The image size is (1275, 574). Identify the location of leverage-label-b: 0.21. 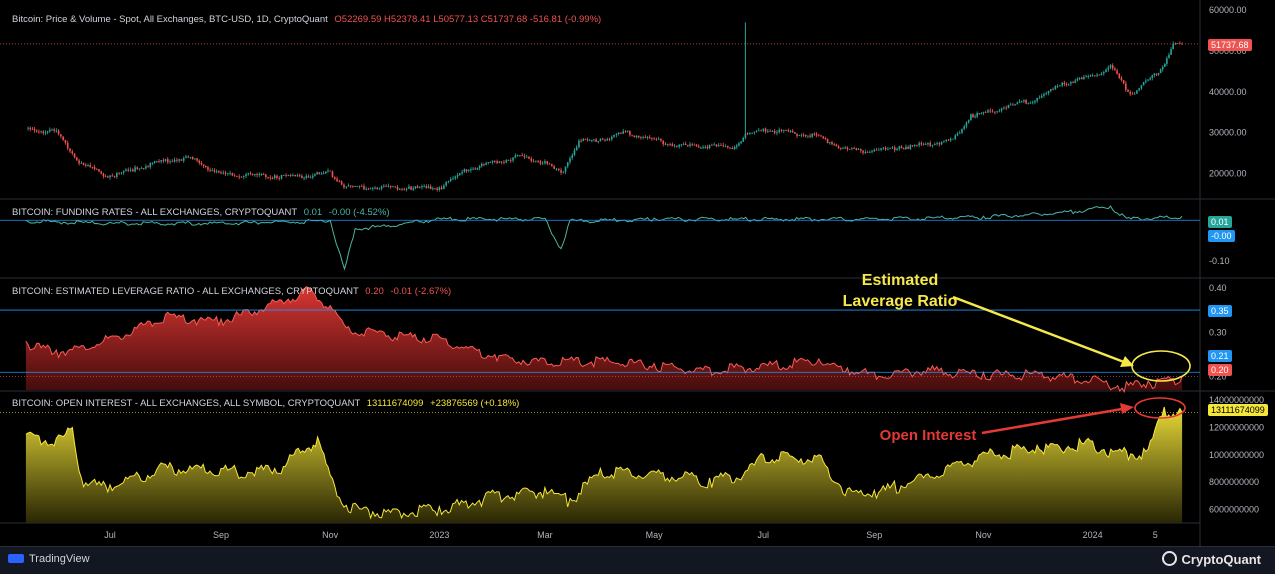
(1220, 356).